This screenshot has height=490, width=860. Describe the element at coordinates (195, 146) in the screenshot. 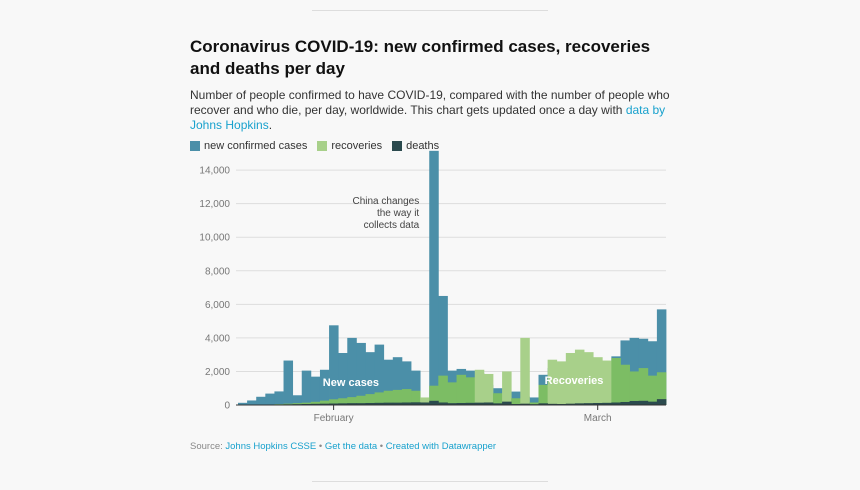

I see `legend-swatch-cases` at that location.